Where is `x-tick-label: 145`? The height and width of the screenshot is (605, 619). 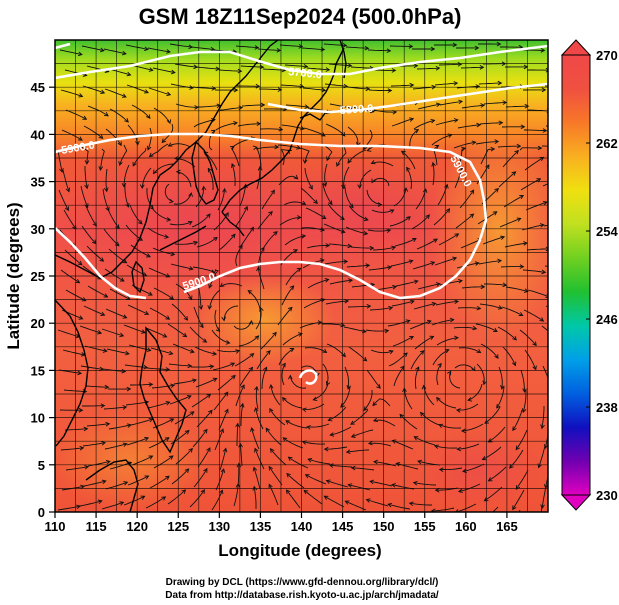
x-tick-label: 145 is located at coordinates (343, 526).